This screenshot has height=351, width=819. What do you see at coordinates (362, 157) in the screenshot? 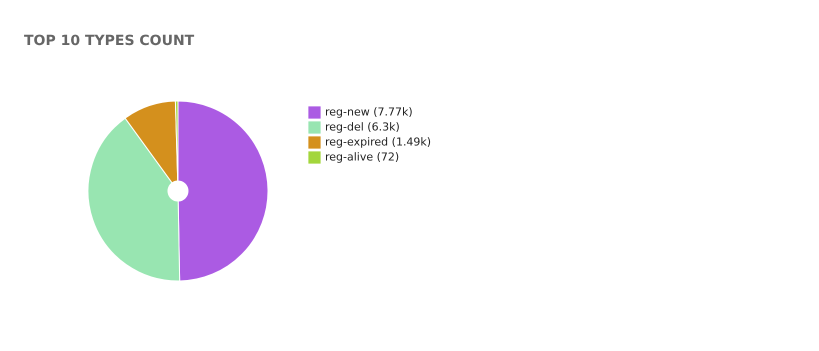
I see `legend-label: reg-alive (72)` at bounding box center [362, 157].